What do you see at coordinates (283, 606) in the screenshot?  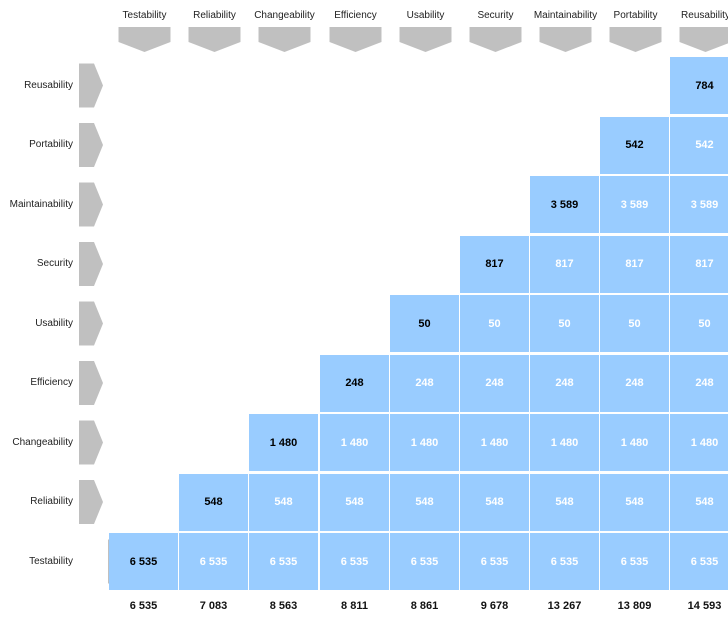 I see `total-changeability: 8 563` at bounding box center [283, 606].